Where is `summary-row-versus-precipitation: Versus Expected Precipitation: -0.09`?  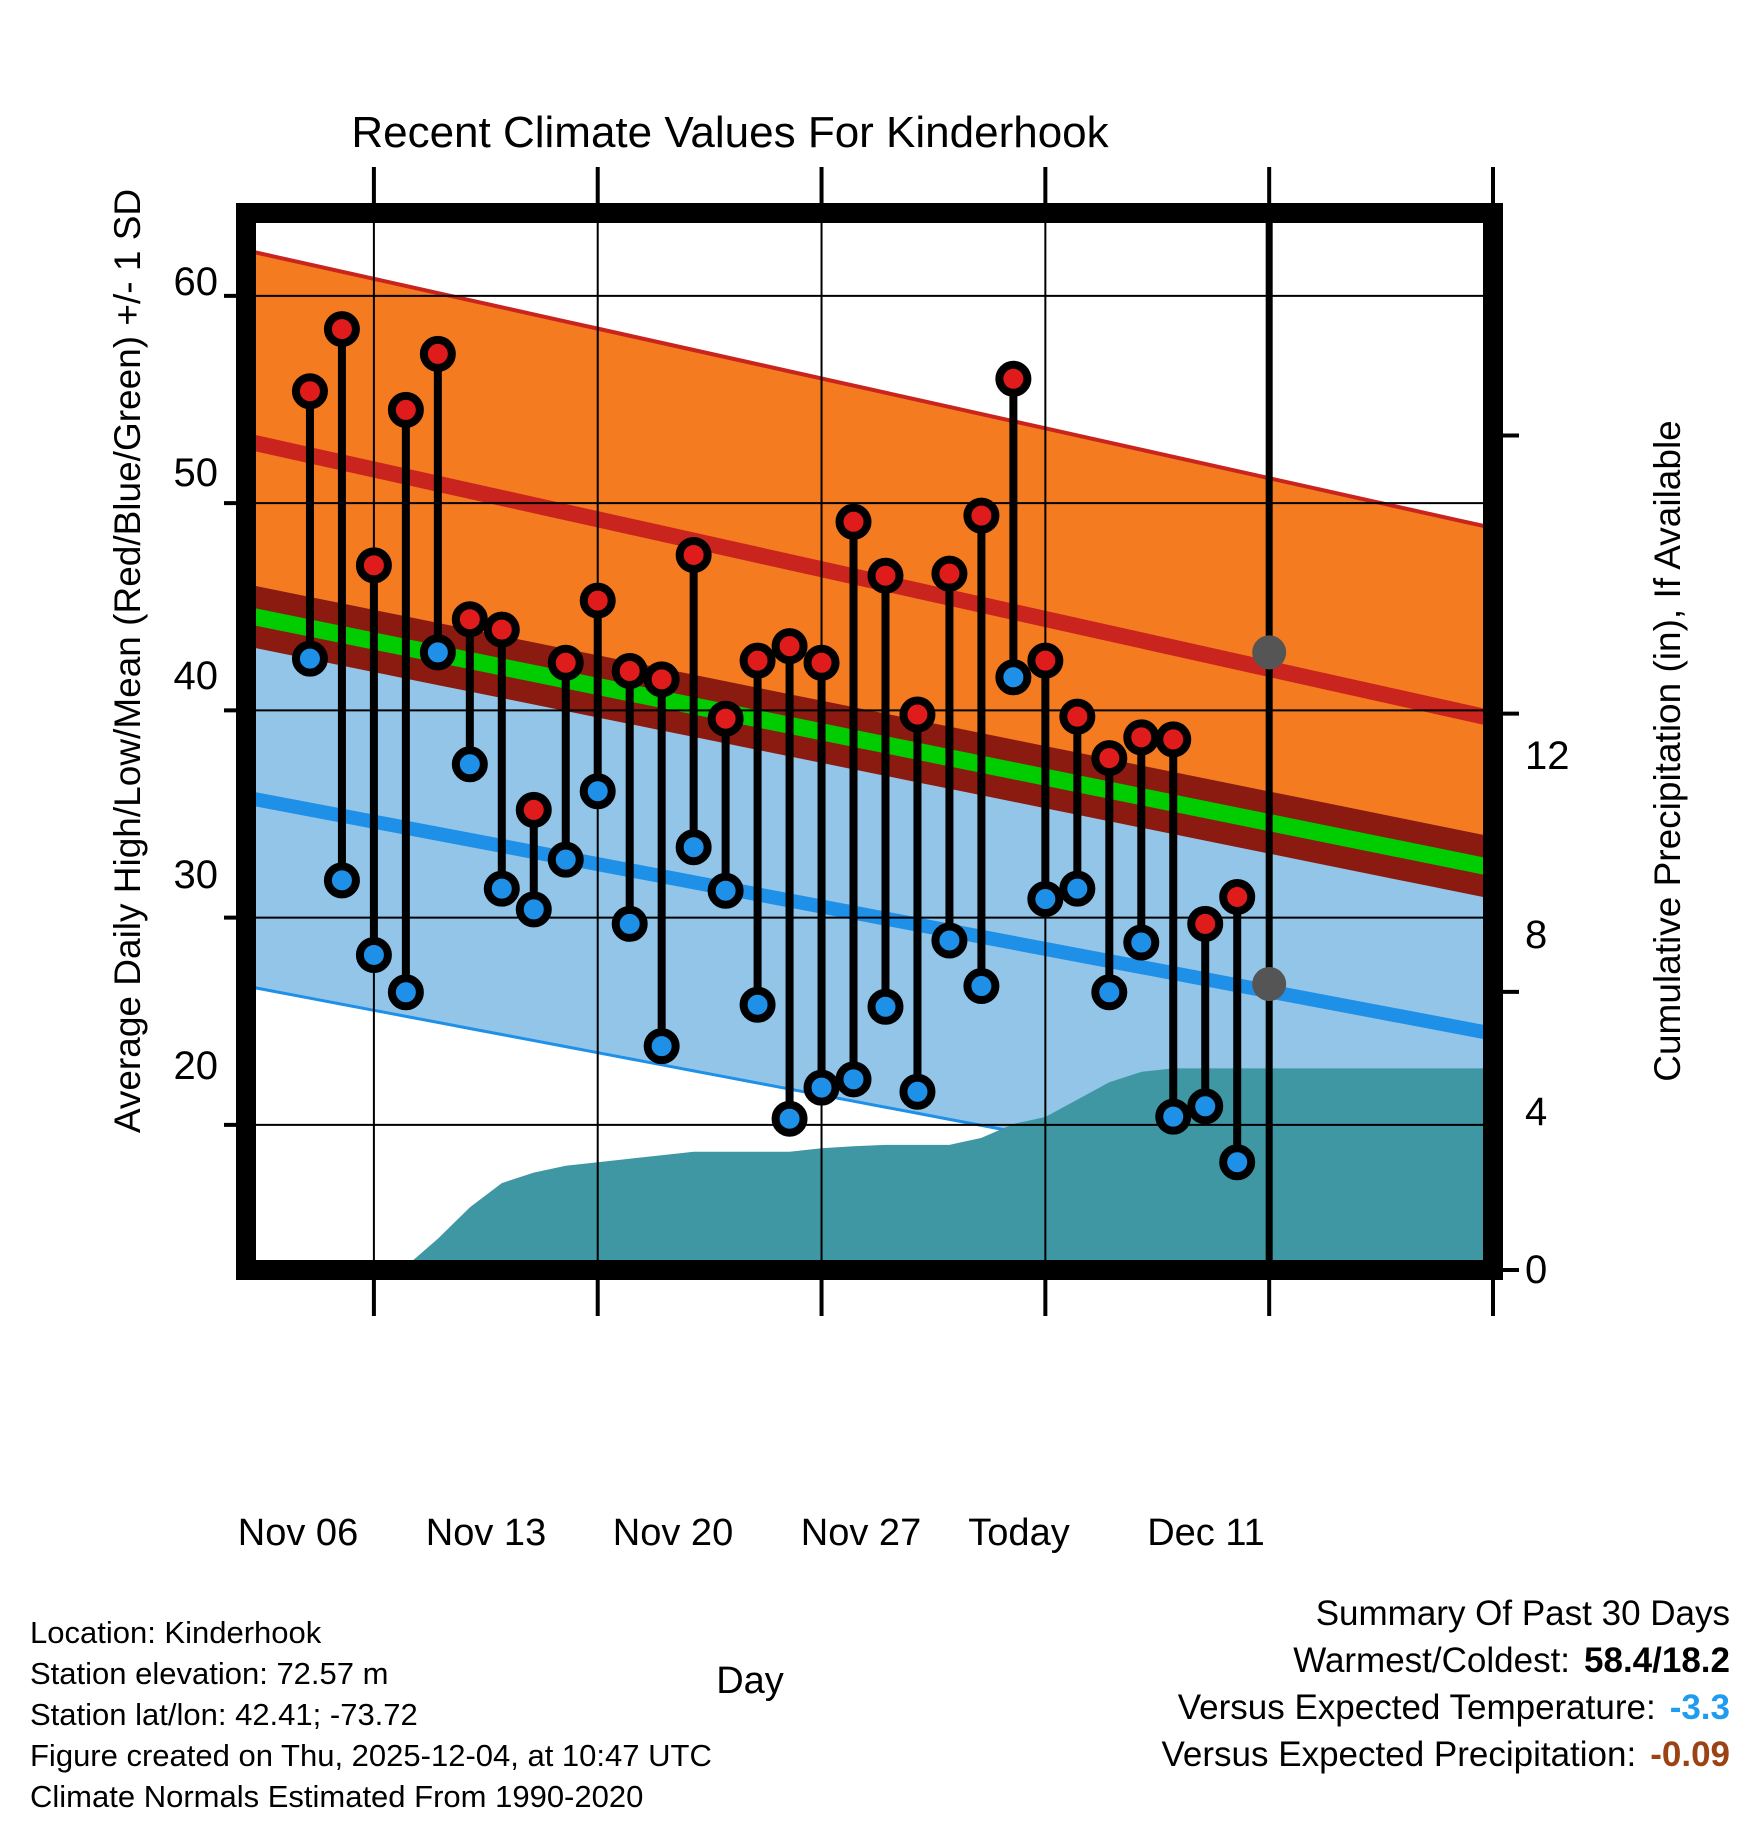 summary-row-versus-precipitation: Versus Expected Precipitation: -0.09 is located at coordinates (1446, 1754).